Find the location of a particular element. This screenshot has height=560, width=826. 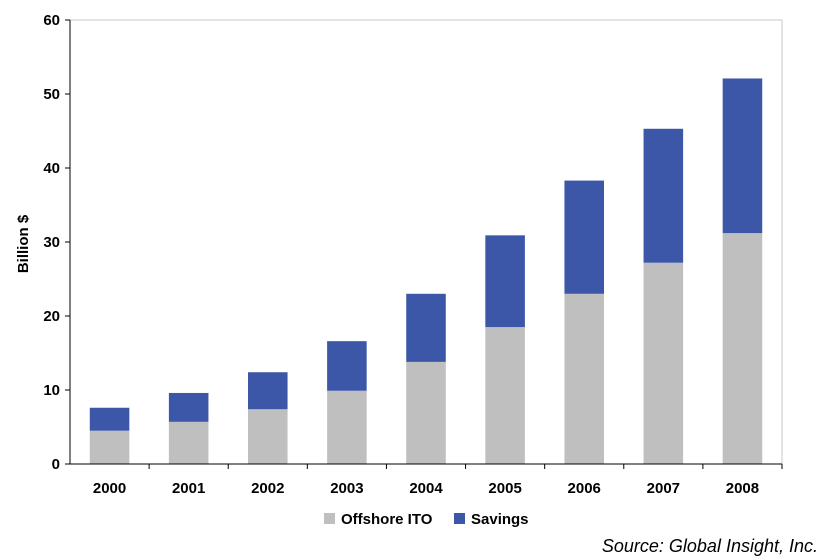

x-tick-label: 2006 is located at coordinates (584, 488).